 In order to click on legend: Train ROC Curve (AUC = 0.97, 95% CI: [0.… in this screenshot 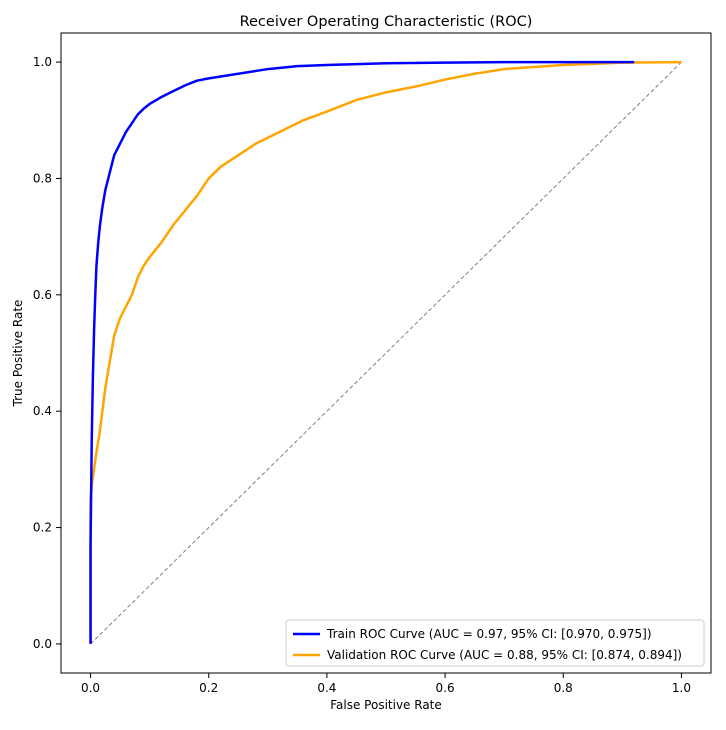, I will do `click(495, 643)`.